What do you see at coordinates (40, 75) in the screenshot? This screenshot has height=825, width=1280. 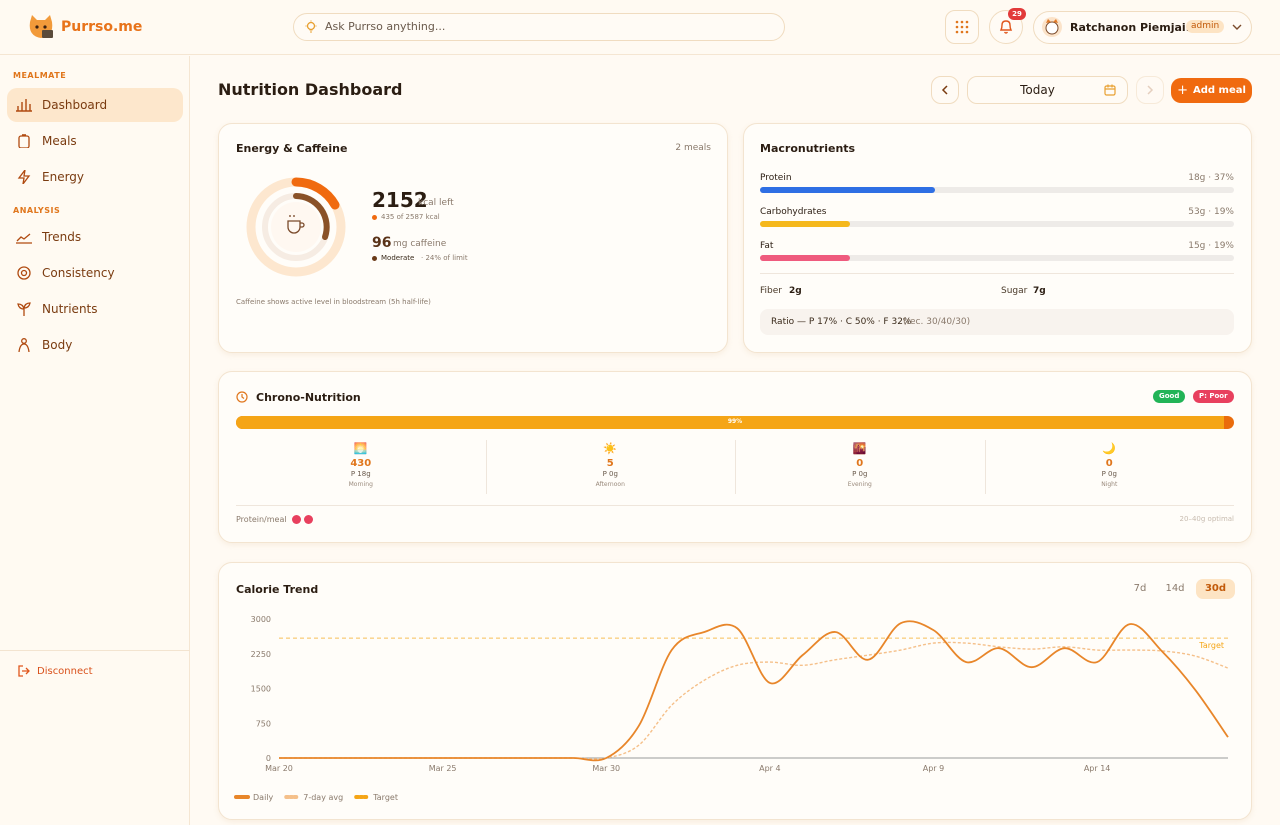 I see `section-title: MEALMATE` at bounding box center [40, 75].